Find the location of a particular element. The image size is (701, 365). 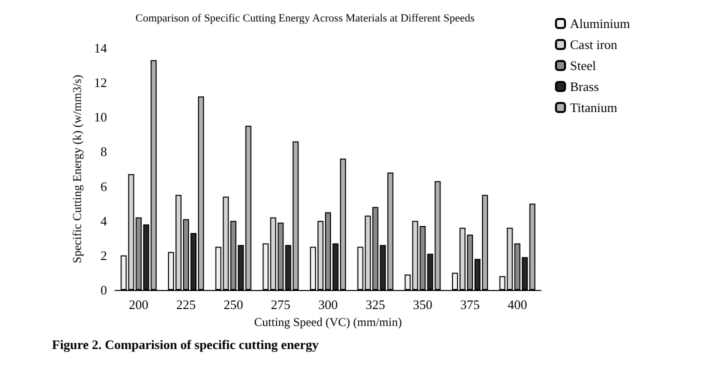

y-axis-title: Specific Cutting Energy (k) (w/mm3/s) is located at coordinates (77, 169).